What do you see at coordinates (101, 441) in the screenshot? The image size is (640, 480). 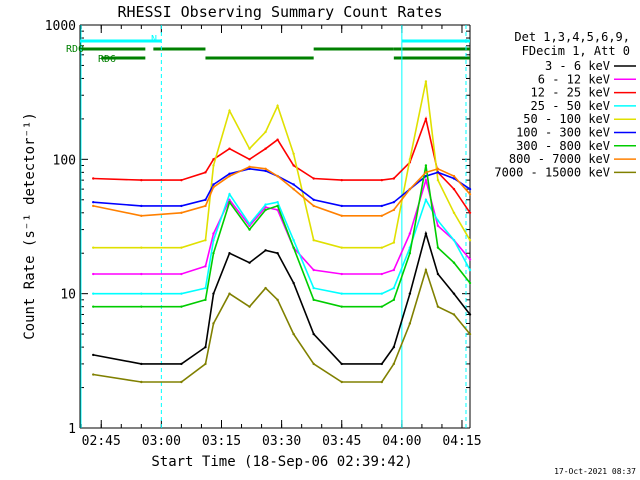 I see `x-tick-label: 02:45` at bounding box center [101, 441].